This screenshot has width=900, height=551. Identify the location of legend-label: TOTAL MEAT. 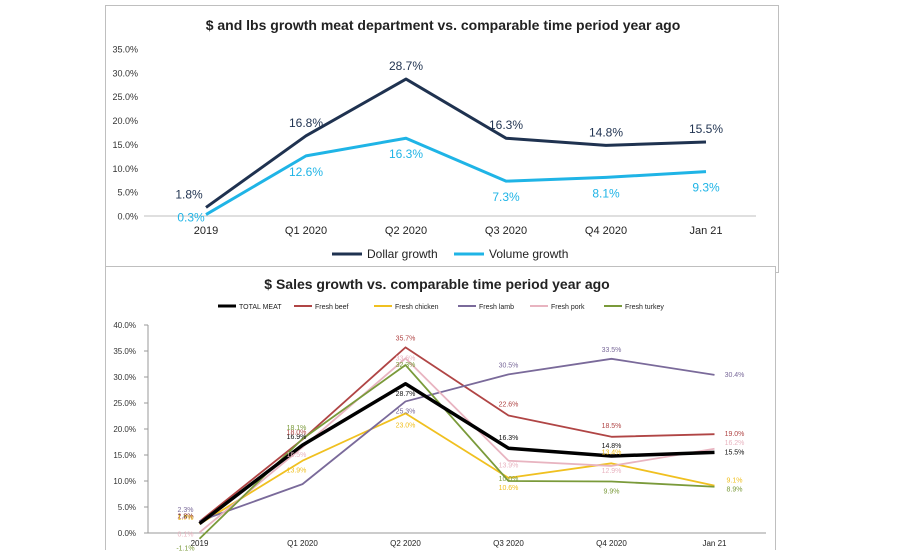
(260, 307).